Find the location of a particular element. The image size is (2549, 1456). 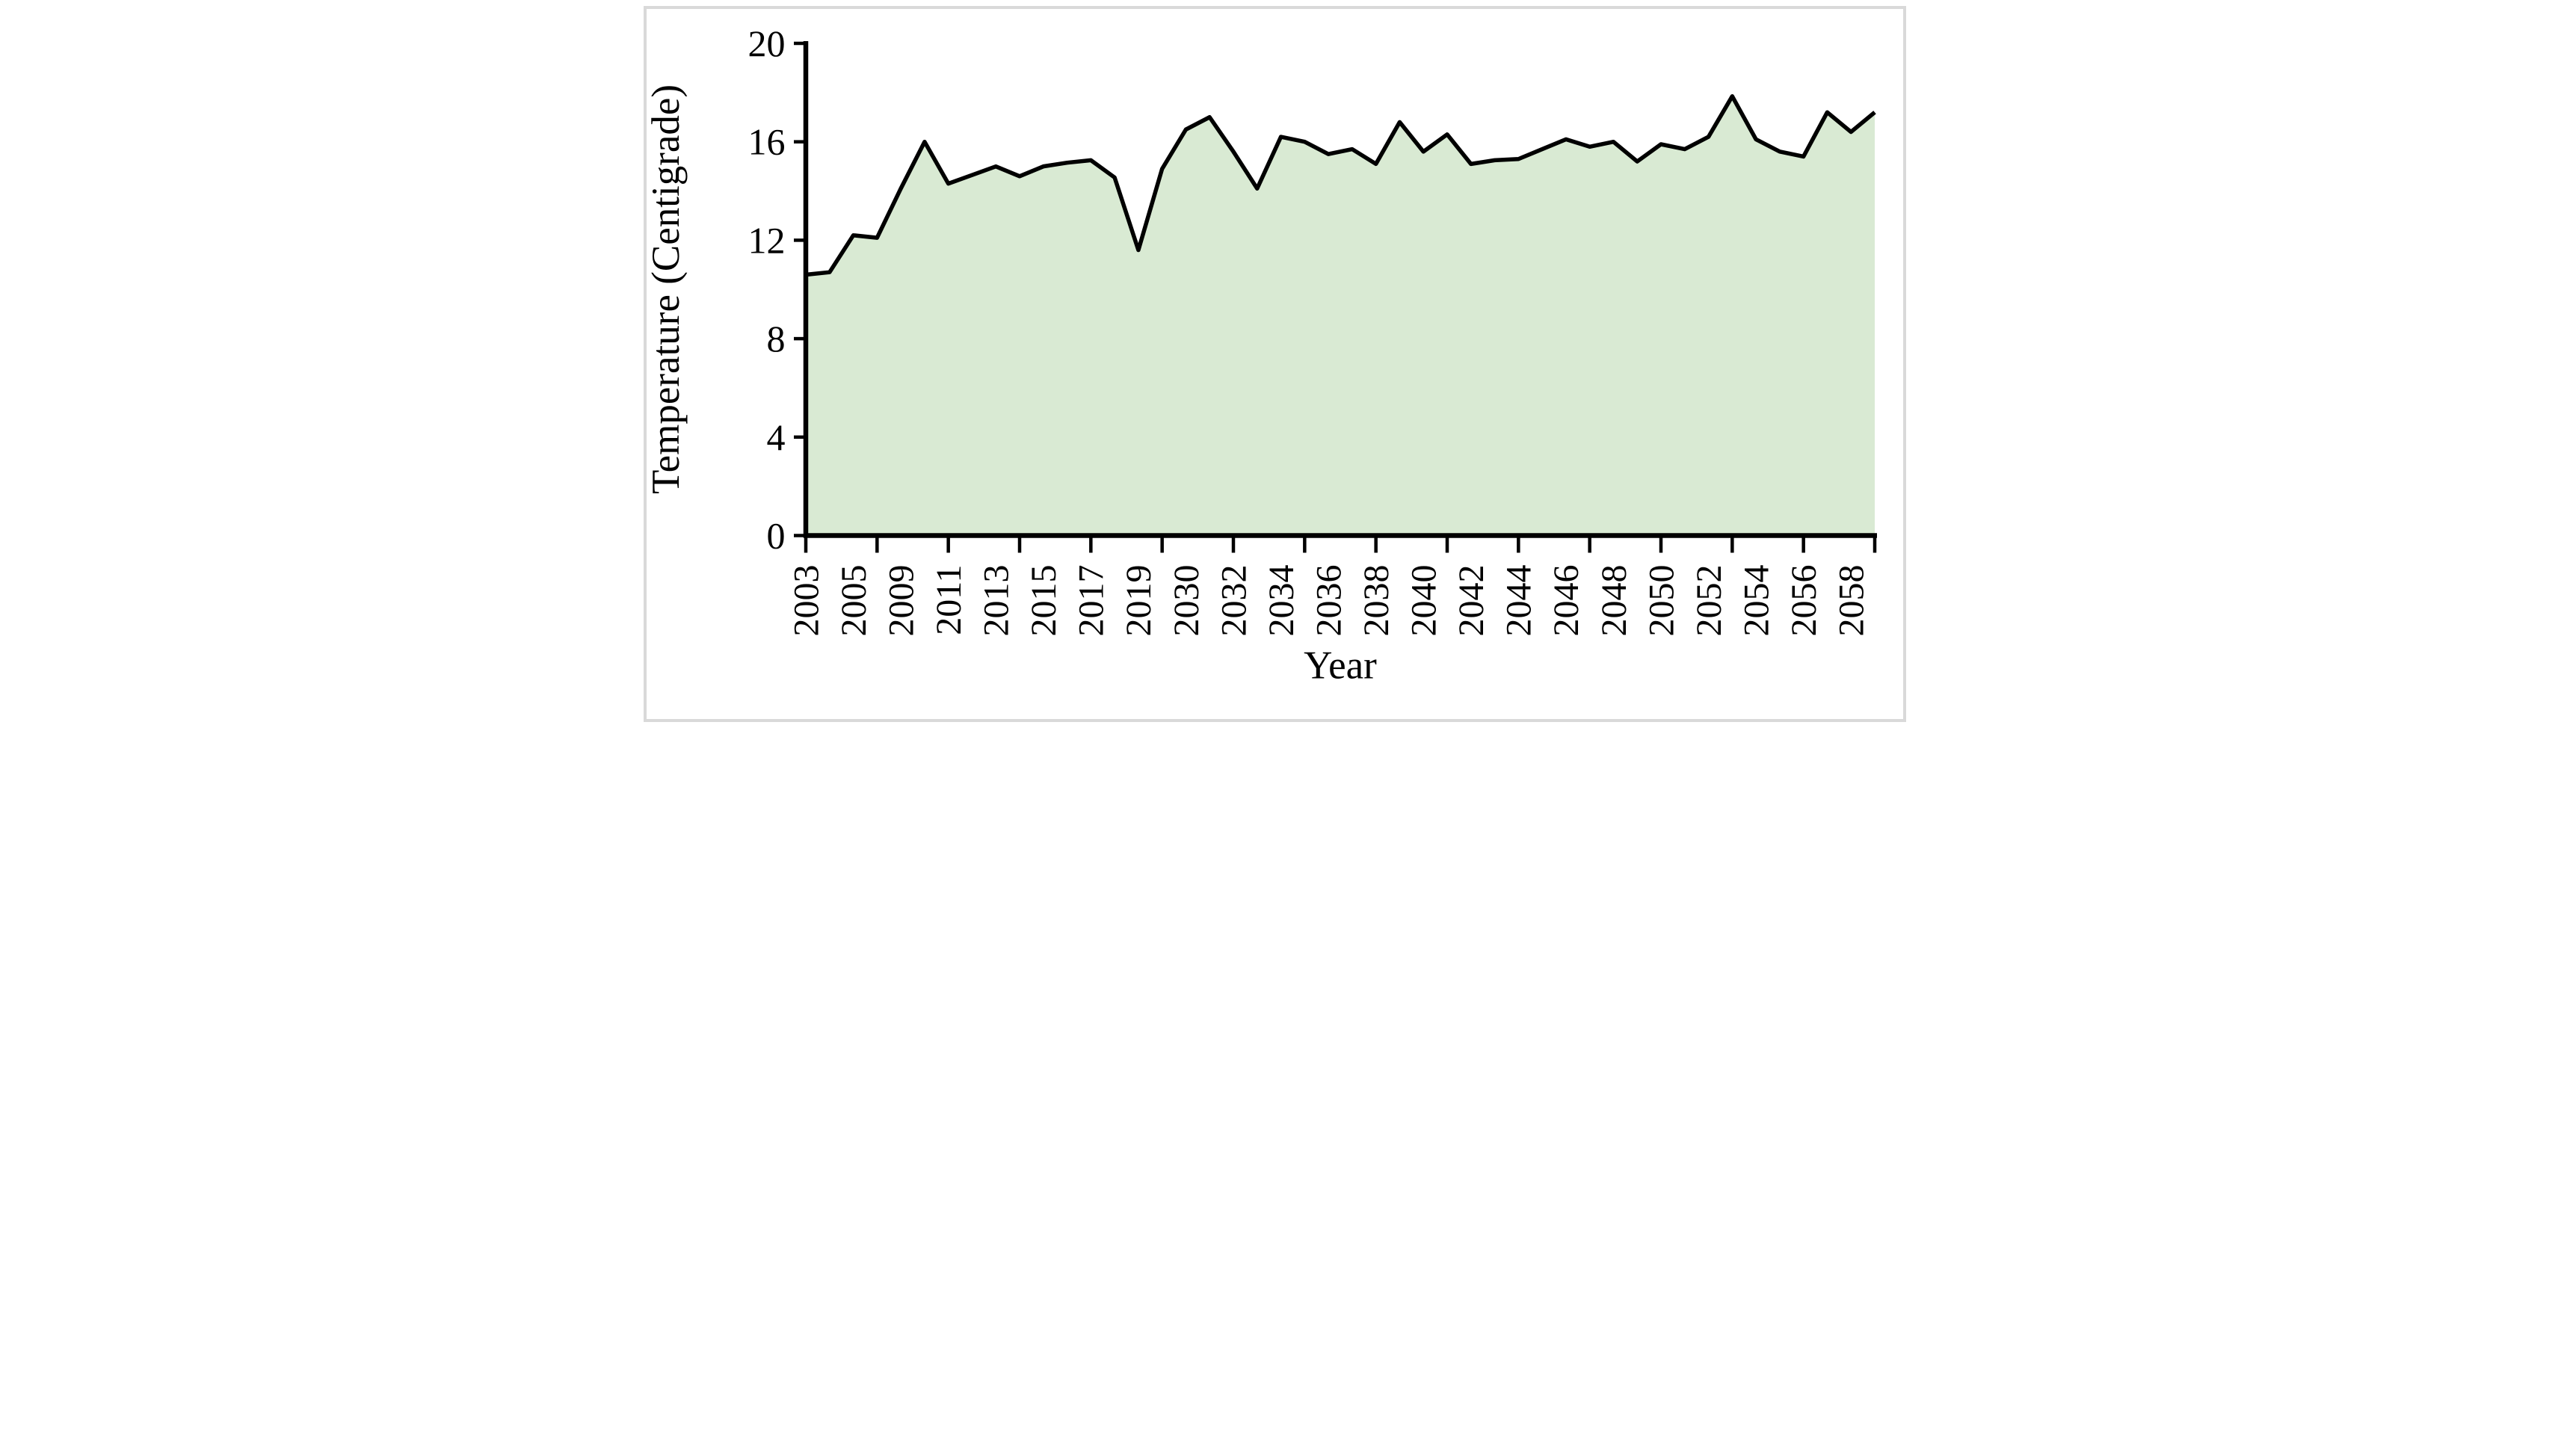

x-tick-label: 2042 is located at coordinates (1471, 601).